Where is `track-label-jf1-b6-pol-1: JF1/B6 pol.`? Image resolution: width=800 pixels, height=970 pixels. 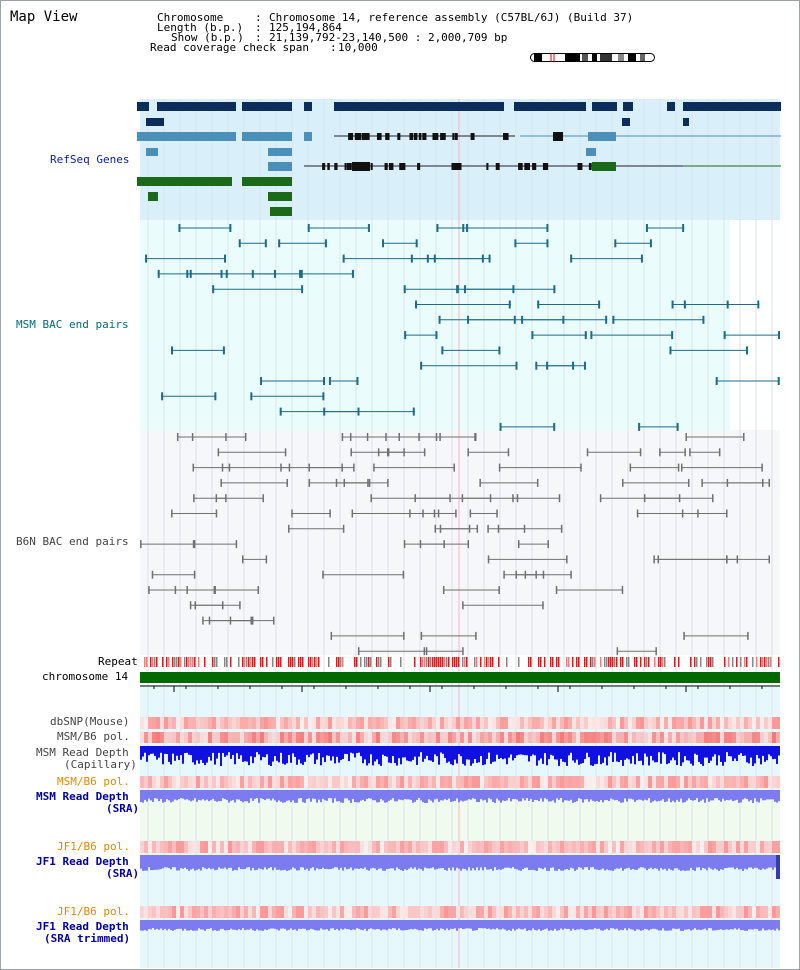 track-label-jf1-b6-pol-1: JF1/B6 pol. is located at coordinates (93, 846).